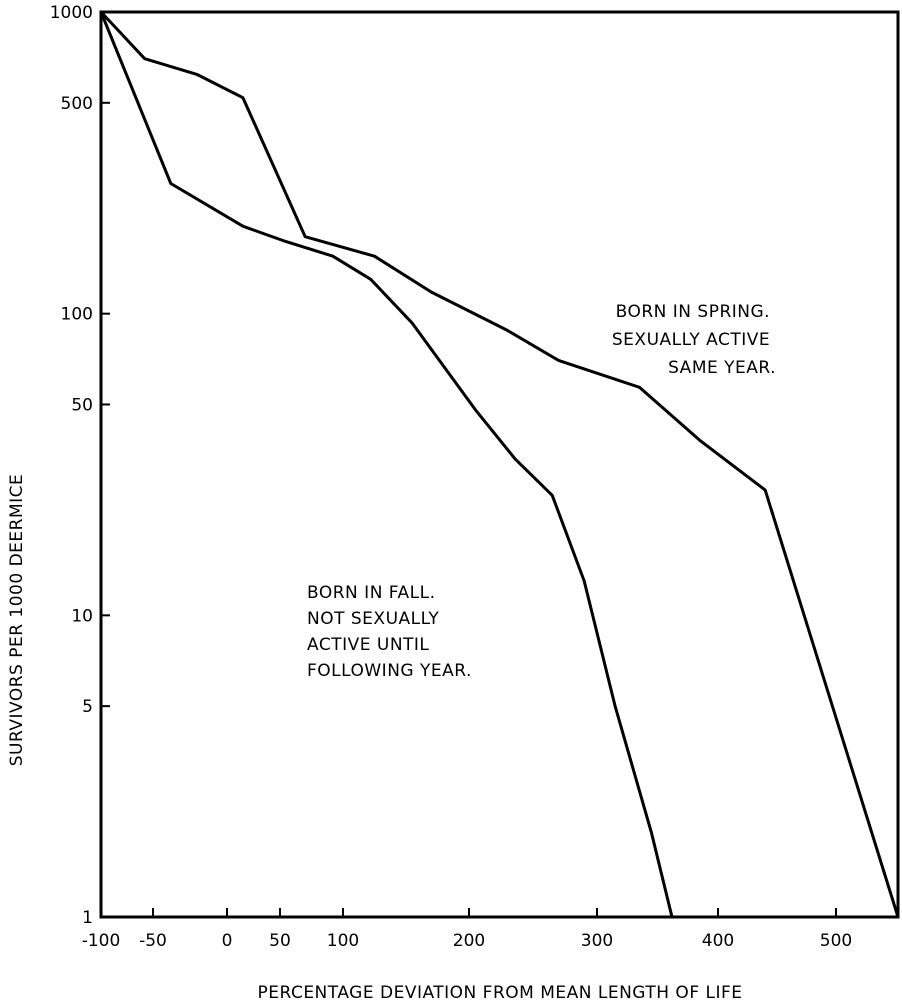  Describe the element at coordinates (87, 707) in the screenshot. I see `y-tick-label: 5` at that location.